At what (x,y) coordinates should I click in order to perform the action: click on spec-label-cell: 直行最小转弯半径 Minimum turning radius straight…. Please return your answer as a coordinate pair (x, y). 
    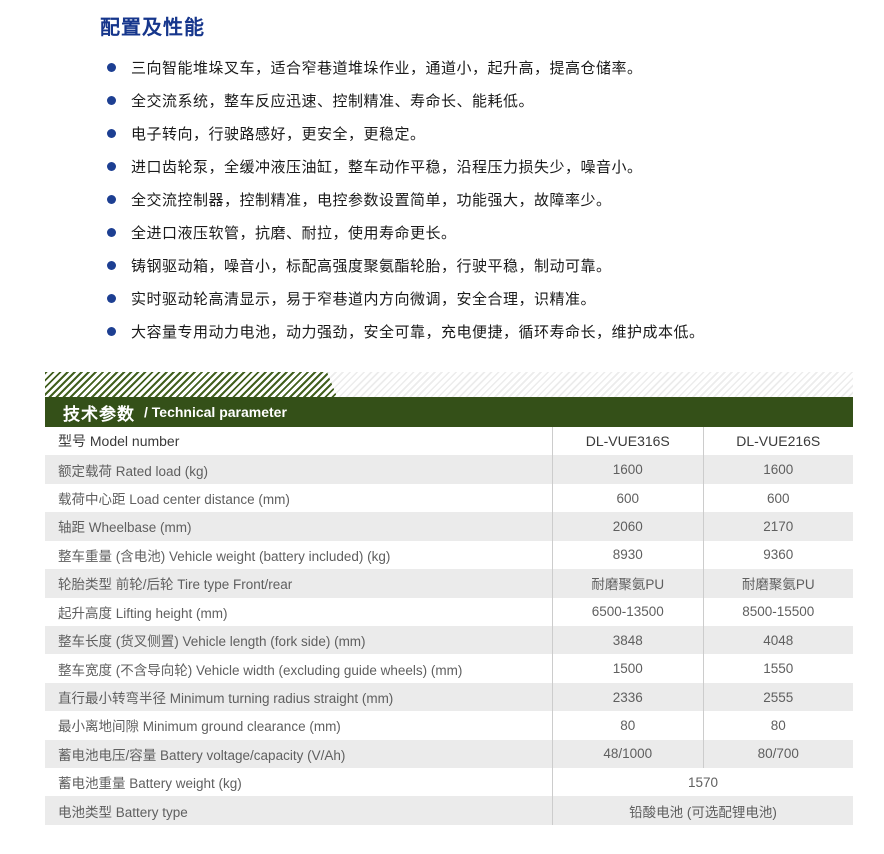
    Looking at the image, I should click on (226, 698).